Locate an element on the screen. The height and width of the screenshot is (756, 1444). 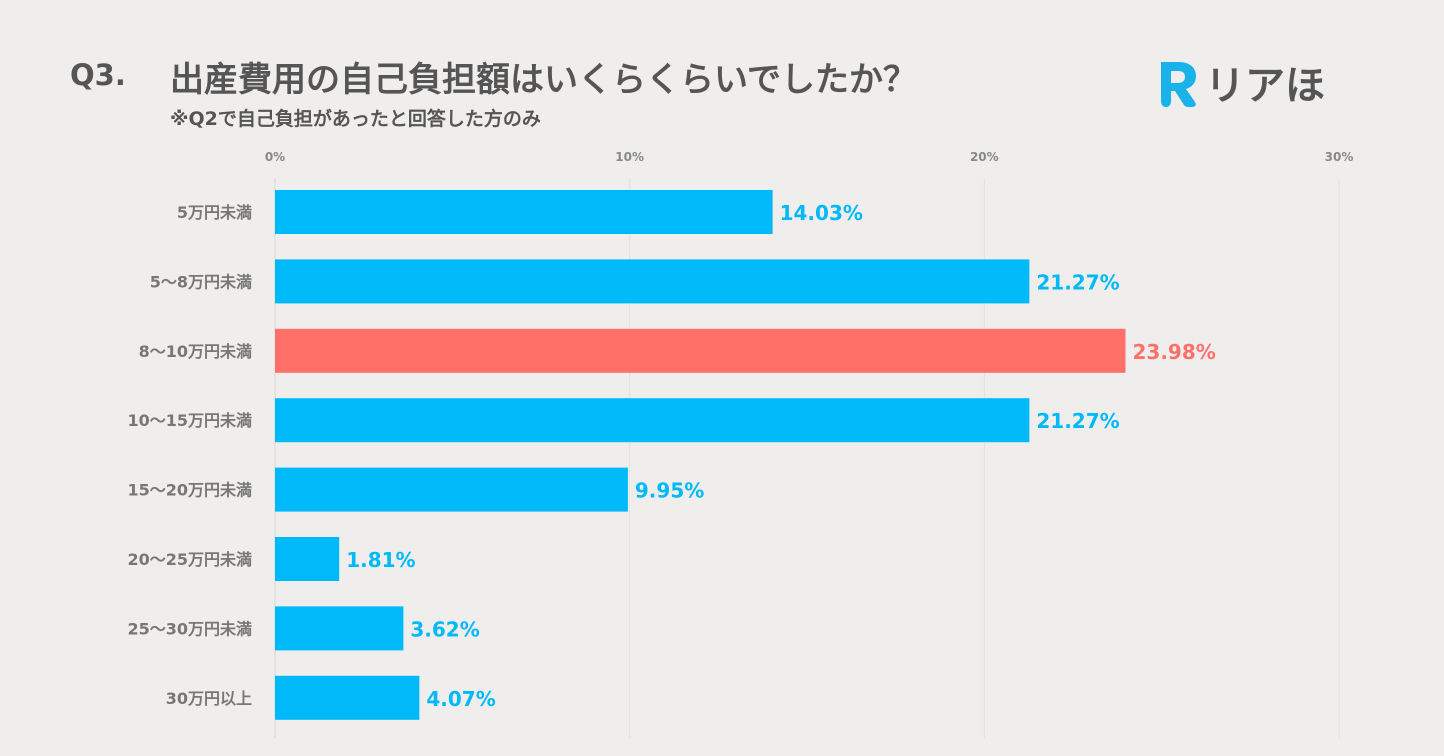
category-label: 5万円未満 is located at coordinates (214, 212).